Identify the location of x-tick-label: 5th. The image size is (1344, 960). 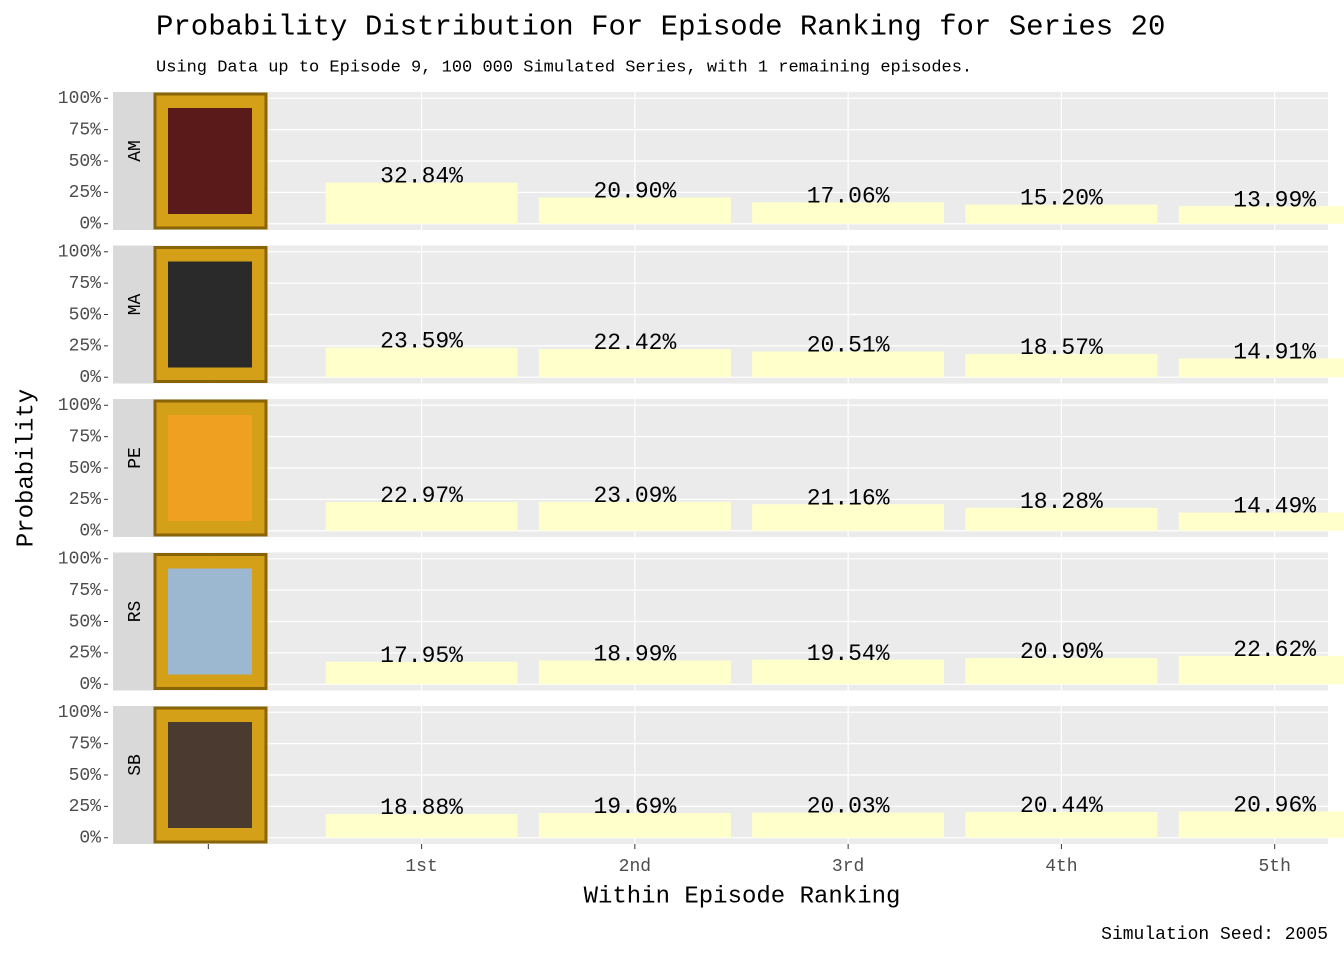
(1274, 867).